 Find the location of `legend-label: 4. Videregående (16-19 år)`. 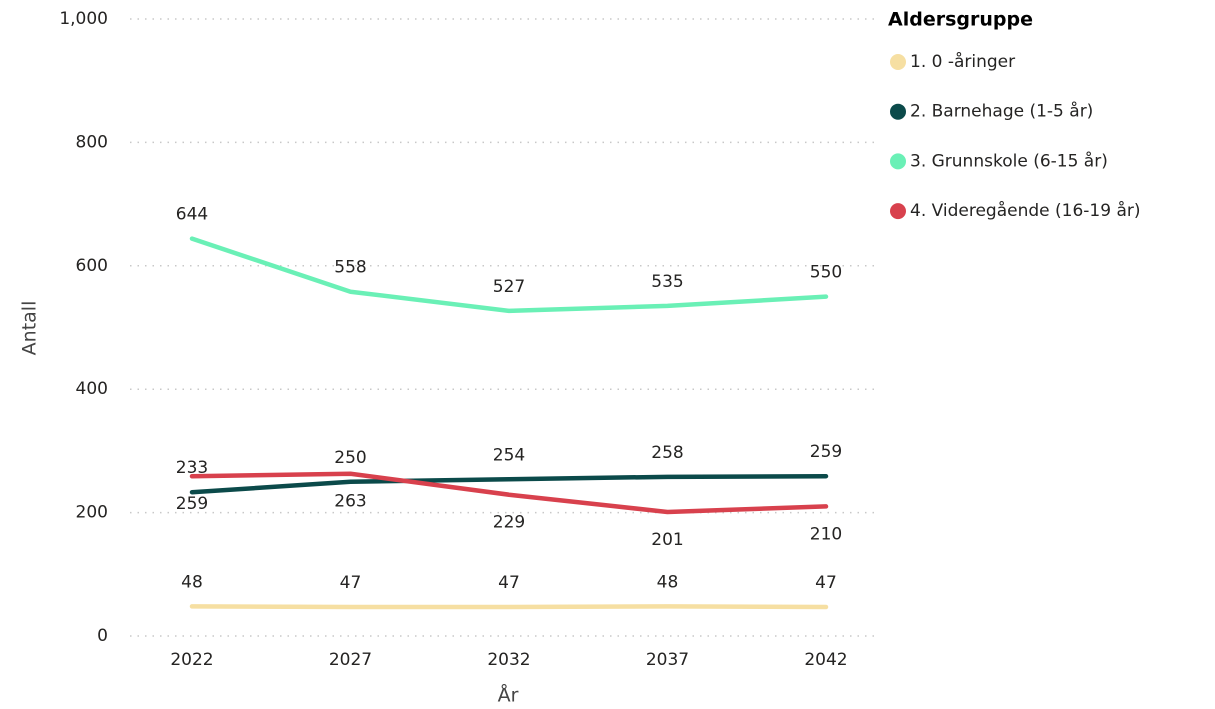

legend-label: 4. Videregående (16-19 år) is located at coordinates (1025, 210).